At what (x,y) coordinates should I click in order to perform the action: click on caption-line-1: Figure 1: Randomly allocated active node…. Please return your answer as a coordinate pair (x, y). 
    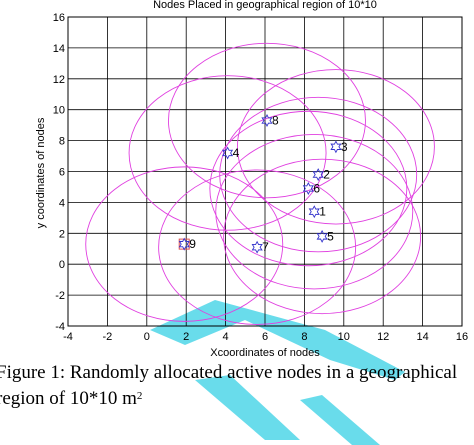
    Looking at the image, I should click on (229, 372).